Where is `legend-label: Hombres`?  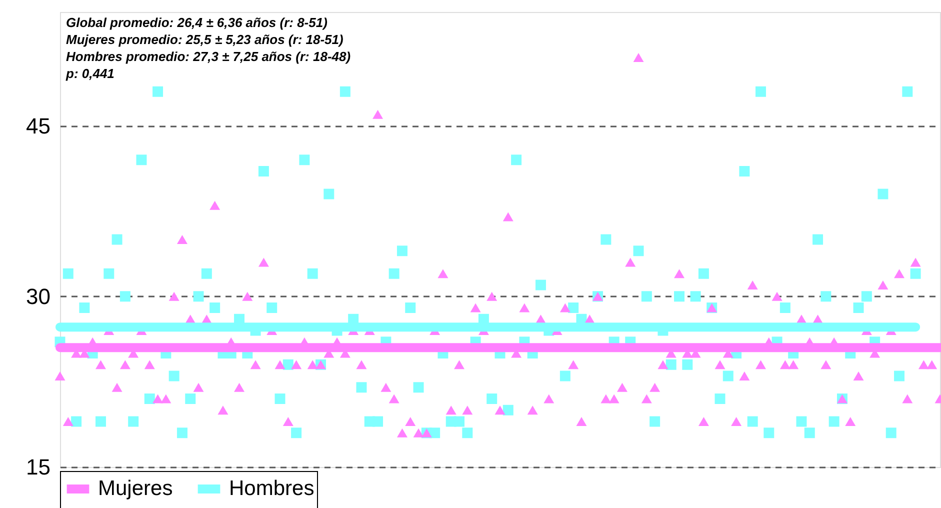 legend-label: Hombres is located at coordinates (271, 488).